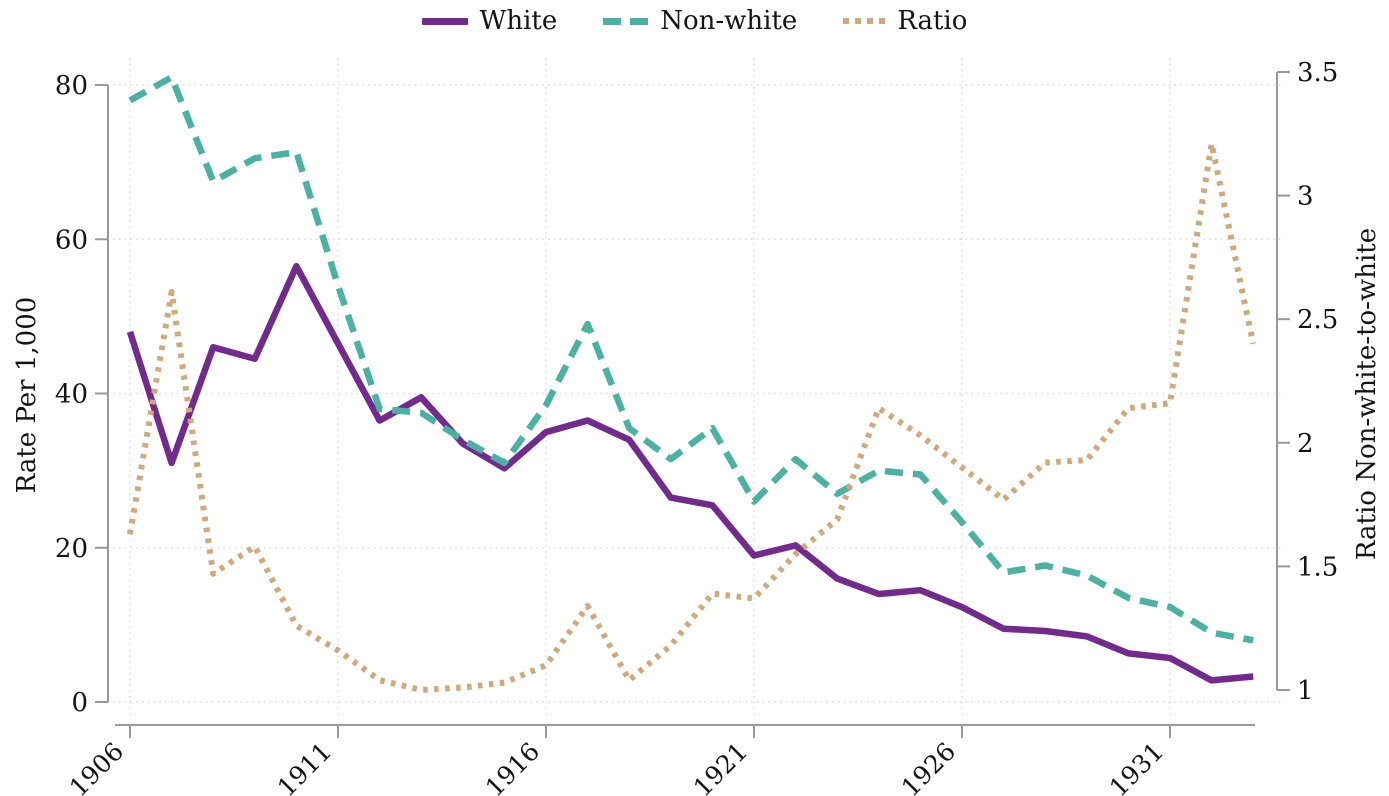 The height and width of the screenshot is (796, 1389). What do you see at coordinates (444, 21) in the screenshot?
I see `white-line-swatch` at bounding box center [444, 21].